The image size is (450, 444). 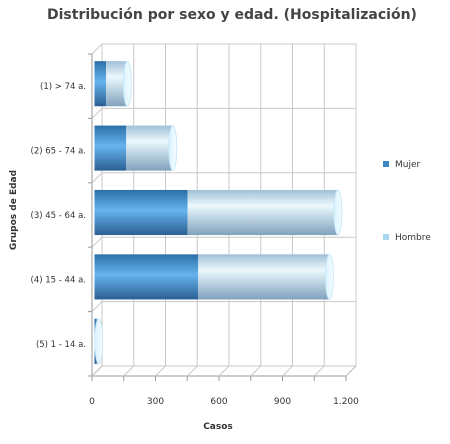 I want to click on x-tick-label: 0, so click(x=92, y=402).